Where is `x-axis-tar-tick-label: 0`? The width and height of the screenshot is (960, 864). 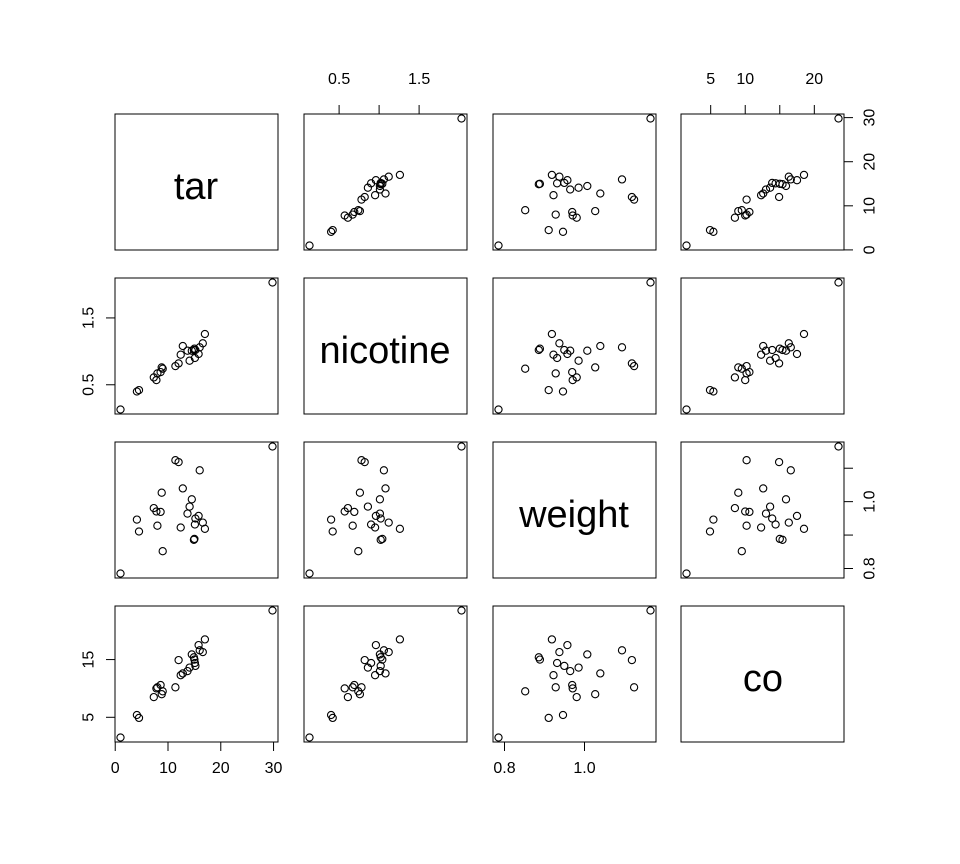 x-axis-tar-tick-label: 0 is located at coordinates (115, 768).